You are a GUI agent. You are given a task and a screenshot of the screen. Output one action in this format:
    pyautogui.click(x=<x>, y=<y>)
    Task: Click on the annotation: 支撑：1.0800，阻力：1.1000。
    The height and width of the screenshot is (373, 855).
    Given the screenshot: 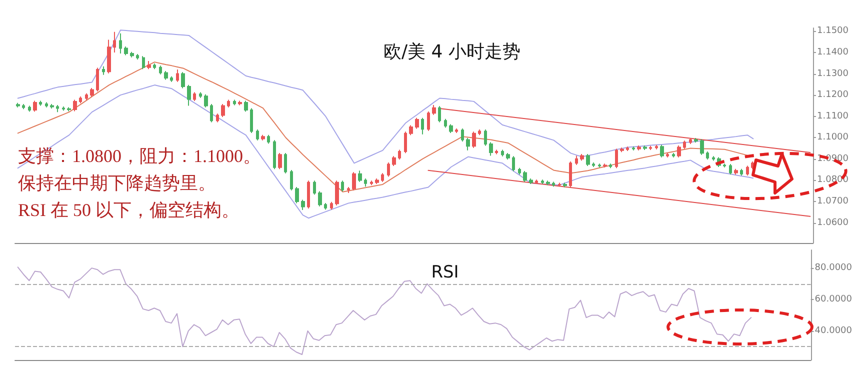 What is the action you would take?
    pyautogui.click(x=139, y=156)
    